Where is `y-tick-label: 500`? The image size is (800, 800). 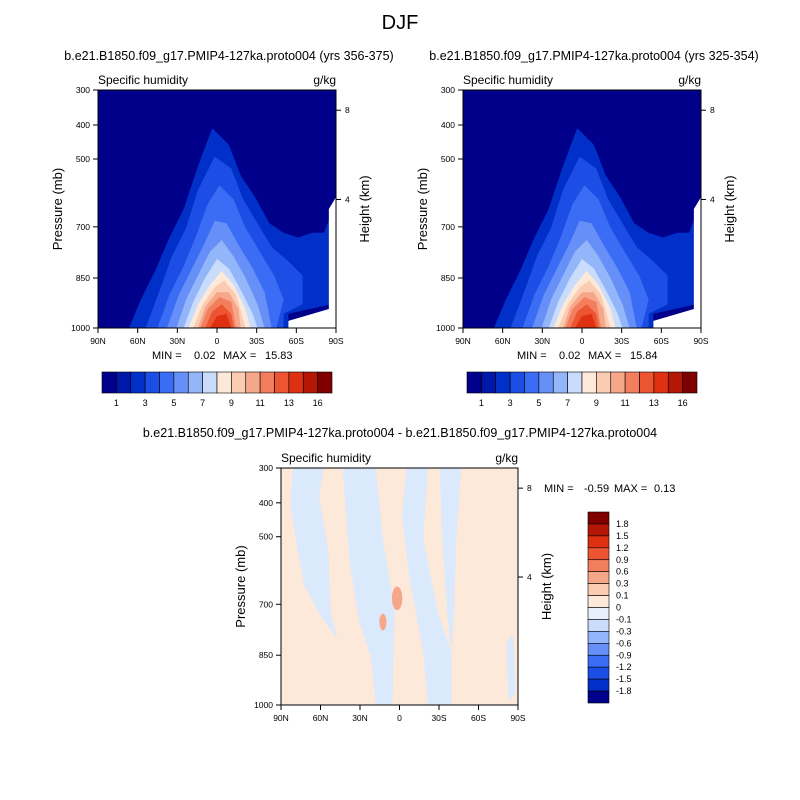 y-tick-label: 500 is located at coordinates (266, 537).